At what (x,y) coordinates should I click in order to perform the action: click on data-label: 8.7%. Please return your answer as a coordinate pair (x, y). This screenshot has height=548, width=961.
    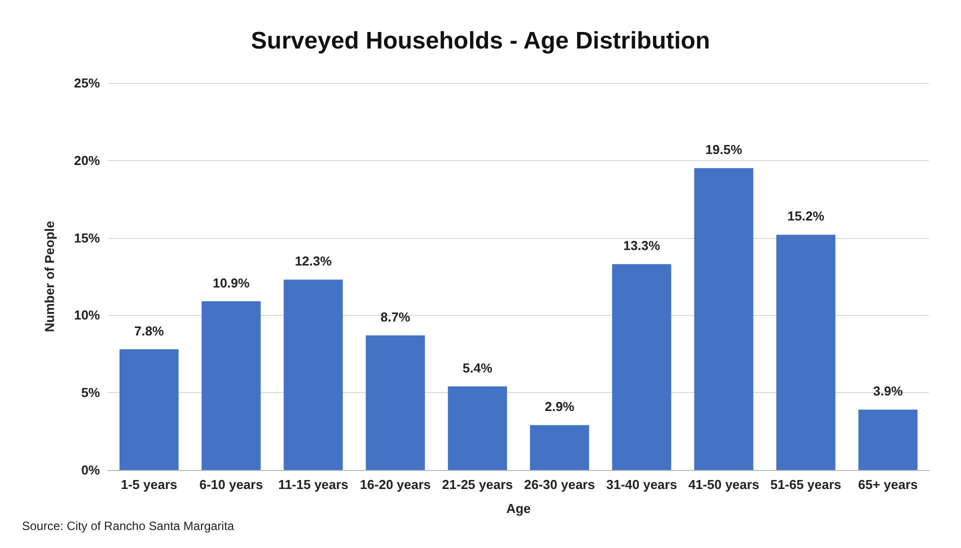
    Looking at the image, I should click on (395, 316).